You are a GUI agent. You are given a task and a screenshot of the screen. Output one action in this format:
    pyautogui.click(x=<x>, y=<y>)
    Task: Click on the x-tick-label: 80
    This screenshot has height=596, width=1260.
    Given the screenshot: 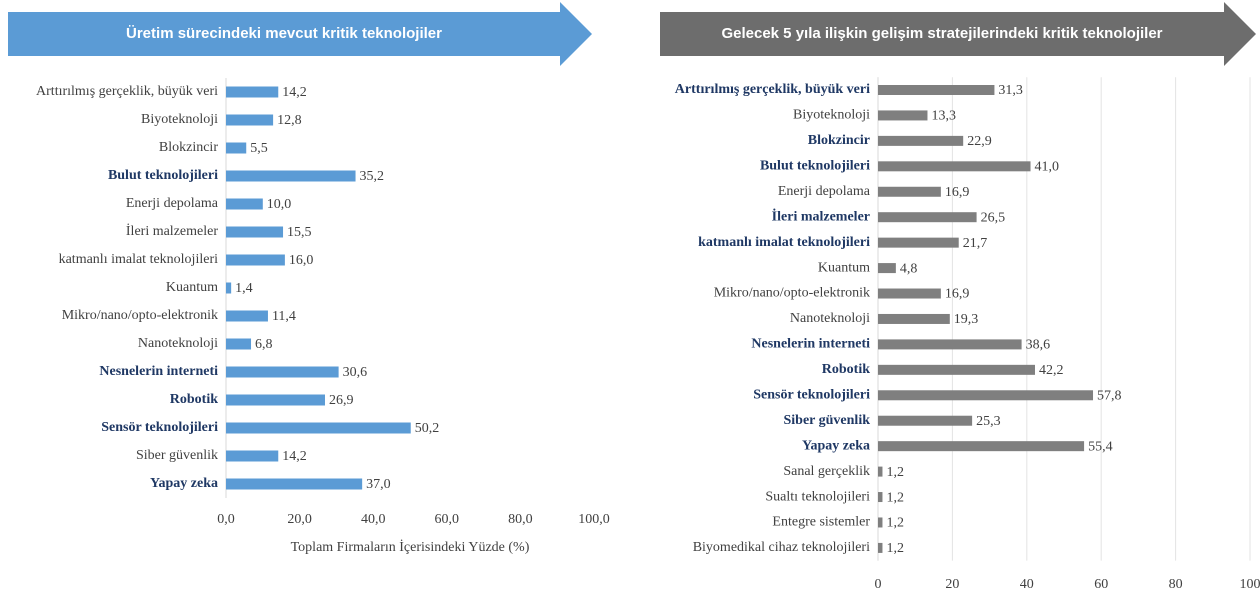 What is the action you would take?
    pyautogui.click(x=1176, y=584)
    